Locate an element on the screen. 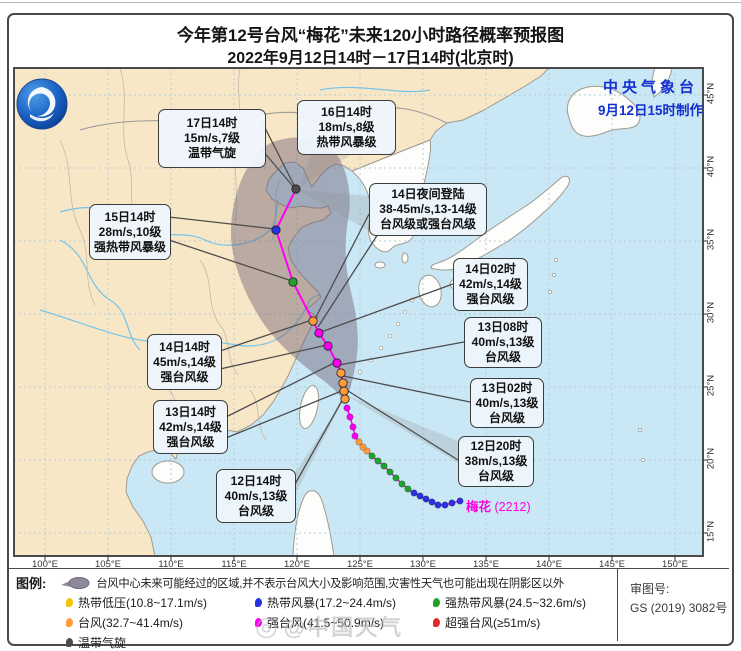 This screenshot has width=741, height=651. sakhalin is located at coordinates (662, 83).